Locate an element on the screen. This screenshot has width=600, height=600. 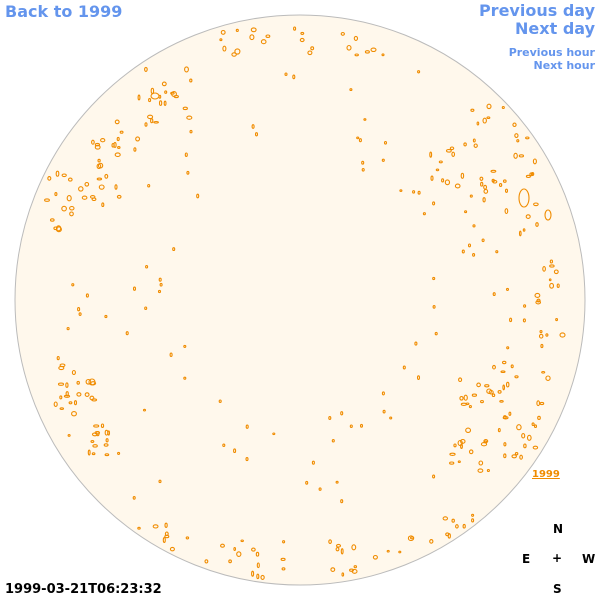
next-day-link: Next day is located at coordinates (555, 28).